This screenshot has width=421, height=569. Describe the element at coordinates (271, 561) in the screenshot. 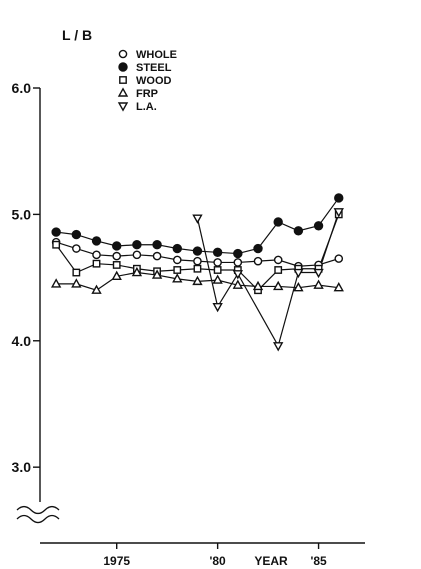

I see `x-axis-label: YEAR` at that location.